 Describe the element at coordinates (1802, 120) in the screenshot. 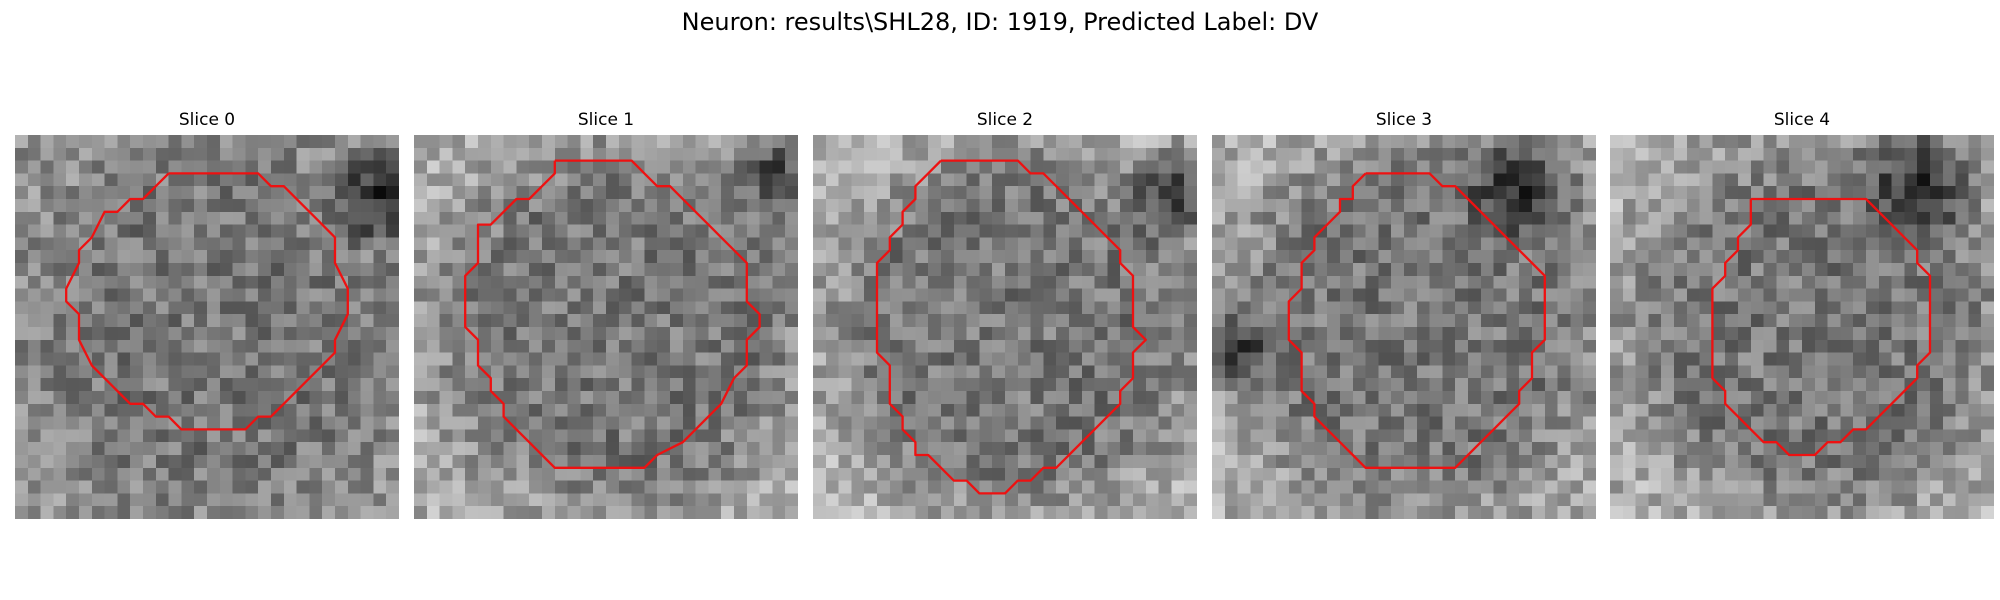

I see `panel-title: Slice 4` at that location.